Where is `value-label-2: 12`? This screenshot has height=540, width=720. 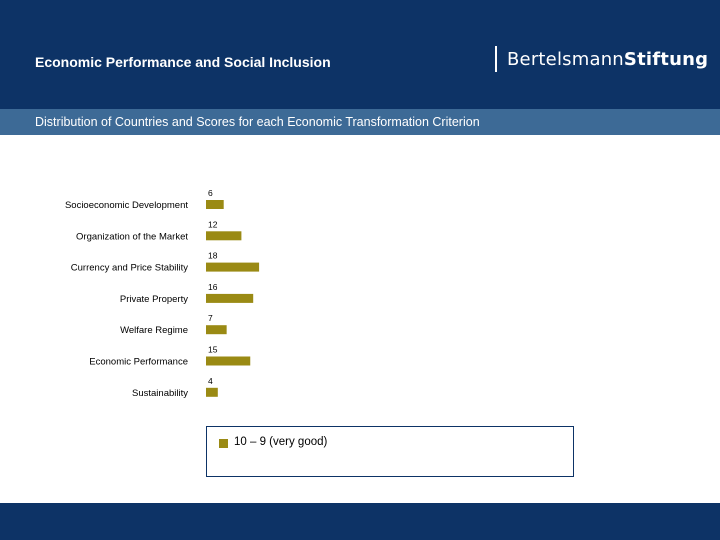
value-label-2: 12 is located at coordinates (213, 224).